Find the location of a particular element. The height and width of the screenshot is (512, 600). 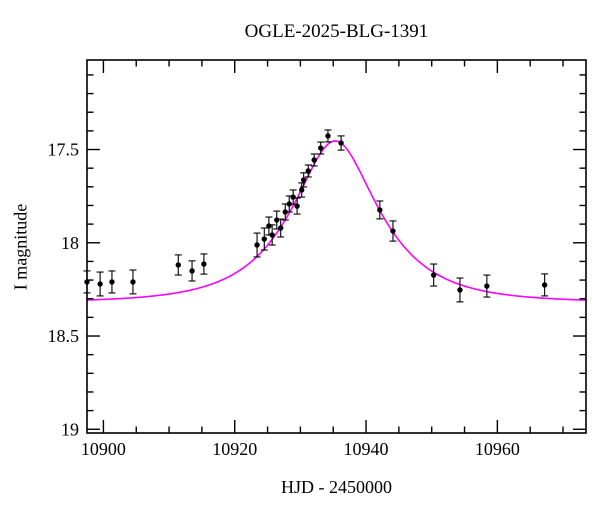

x-tick-label: 10900 is located at coordinates (103, 449).